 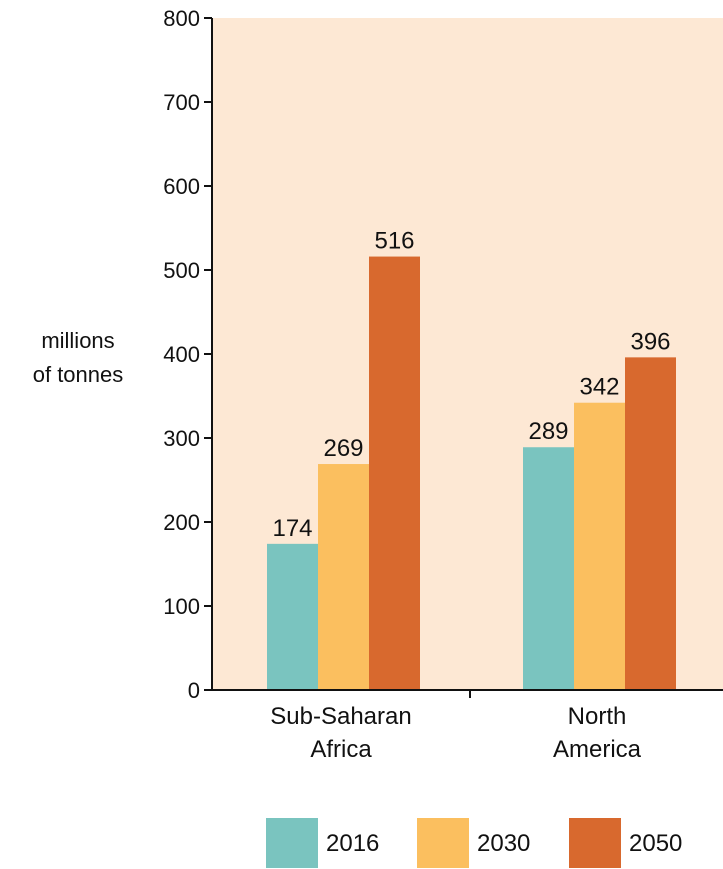 I want to click on y-tick-label: 300, so click(x=181, y=438).